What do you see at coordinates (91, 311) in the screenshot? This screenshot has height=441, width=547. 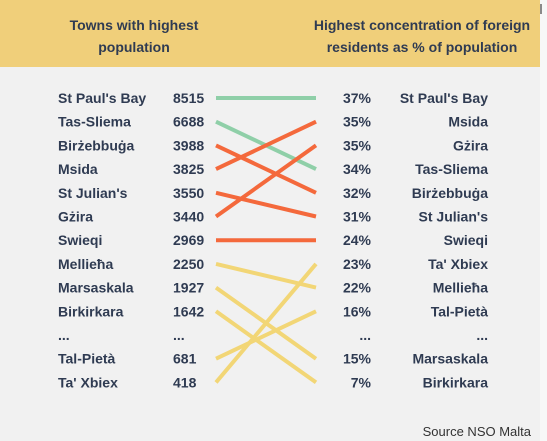 I see `left-town-label: Birkirkara` at bounding box center [91, 311].